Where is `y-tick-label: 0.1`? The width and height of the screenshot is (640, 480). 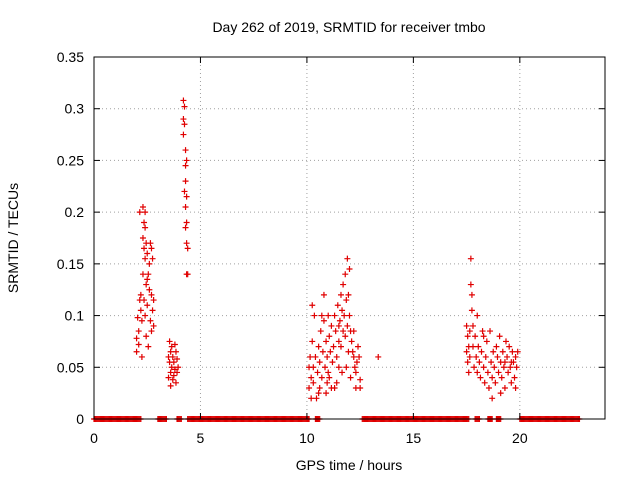
y-tick-label: 0.1 is located at coordinates (75, 316).